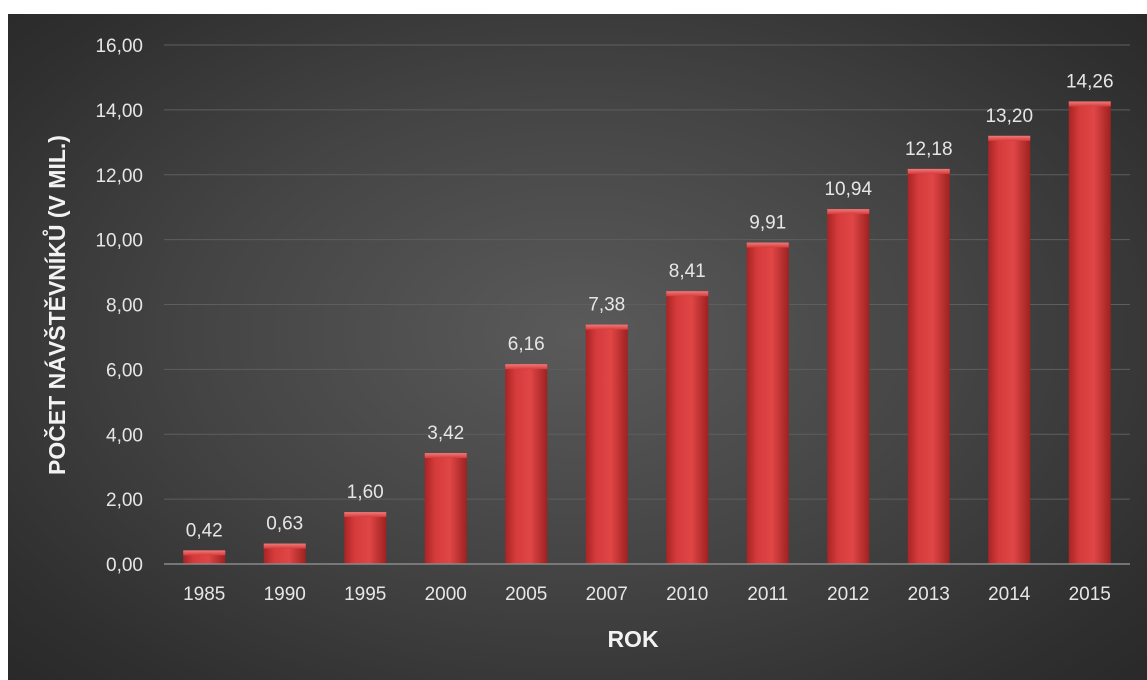 The image size is (1147, 680). I want to click on bar-1995, so click(365, 538).